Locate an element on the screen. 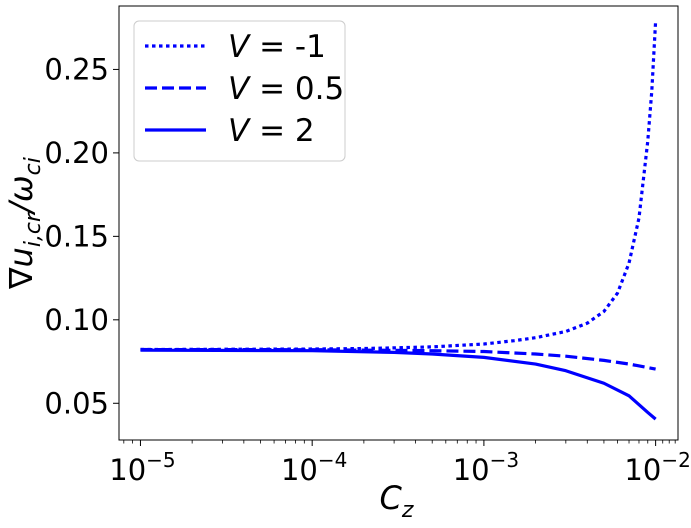 Image resolution: width=691 pixels, height=528 pixels. y-tick-label-1: 0.05 is located at coordinates (76, 403).